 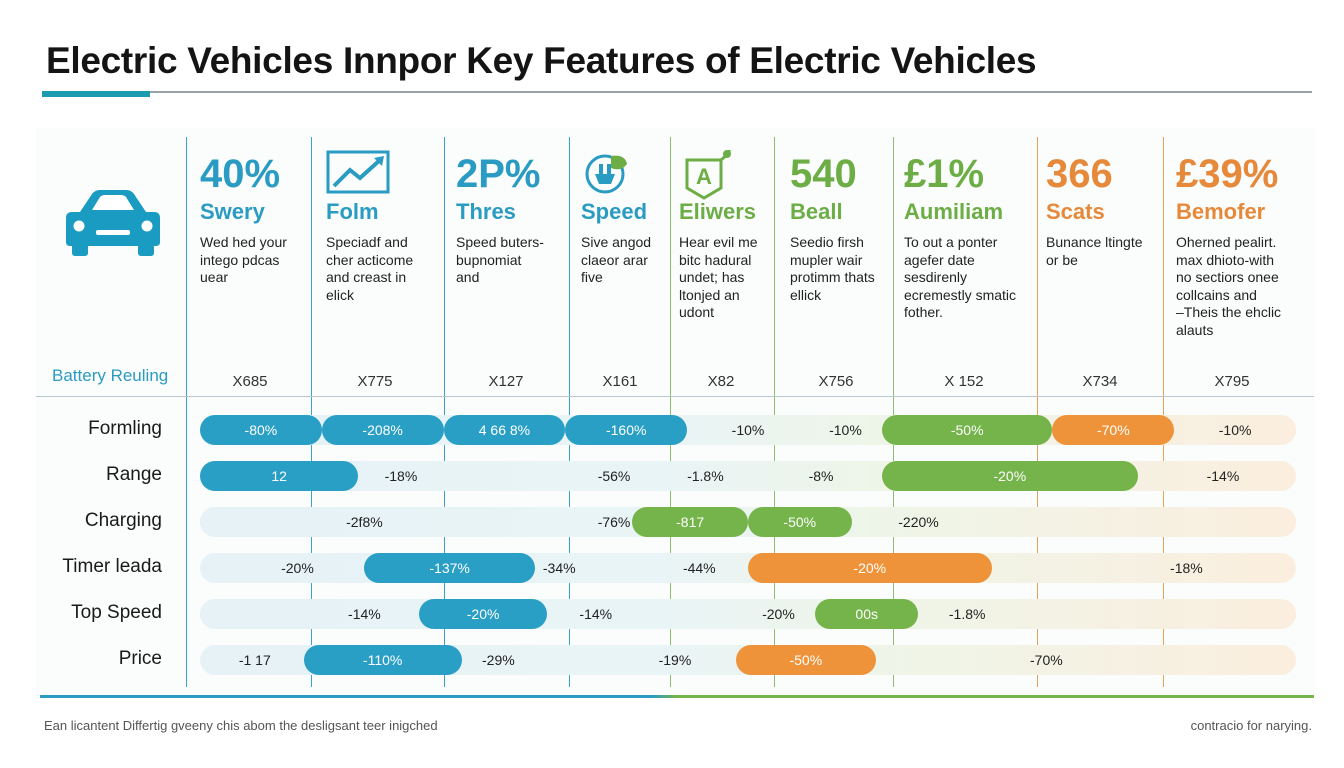 I want to click on feature-column: 2P% Thres Speed buters-bupnomiat and, so click(x=500, y=218).